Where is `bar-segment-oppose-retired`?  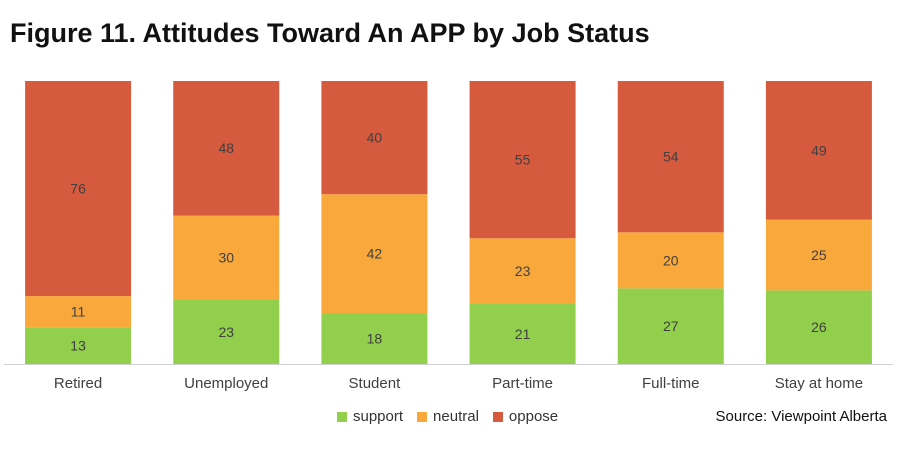
bar-segment-oppose-retired is located at coordinates (78, 189).